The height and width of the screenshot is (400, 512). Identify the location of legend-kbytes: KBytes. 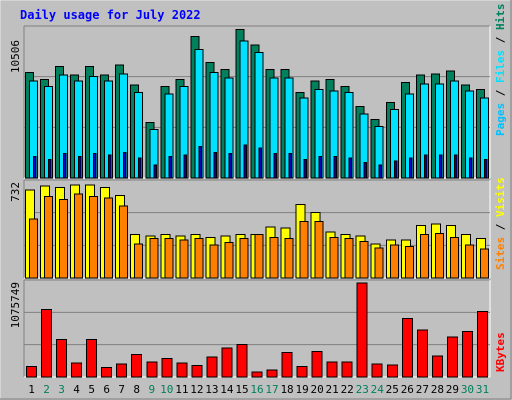
(500, 352).